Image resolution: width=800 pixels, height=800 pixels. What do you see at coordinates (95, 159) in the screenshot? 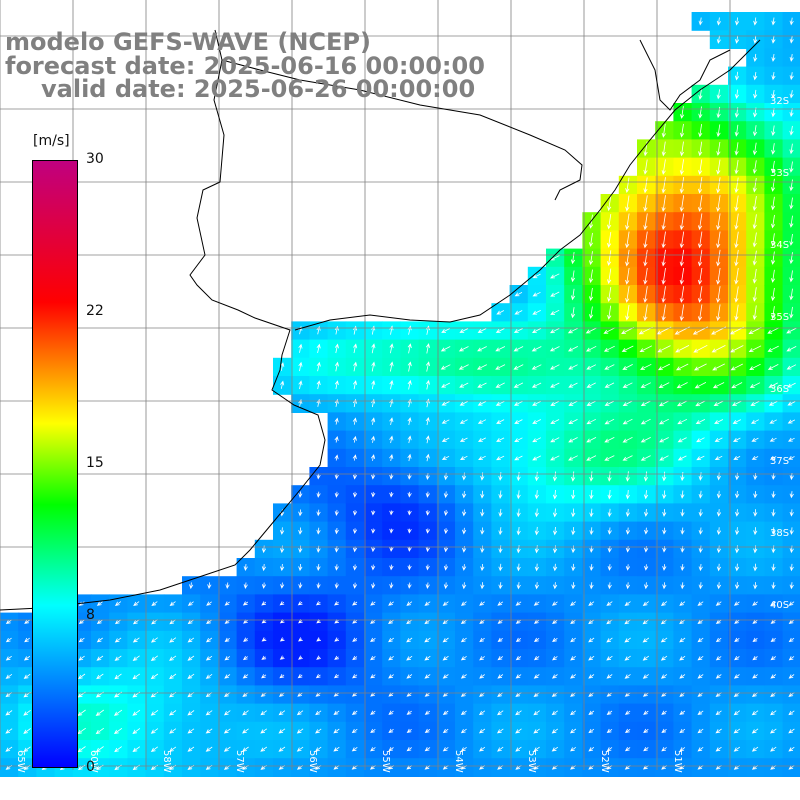
I see `colorbar-tick-30: 30` at bounding box center [95, 159].